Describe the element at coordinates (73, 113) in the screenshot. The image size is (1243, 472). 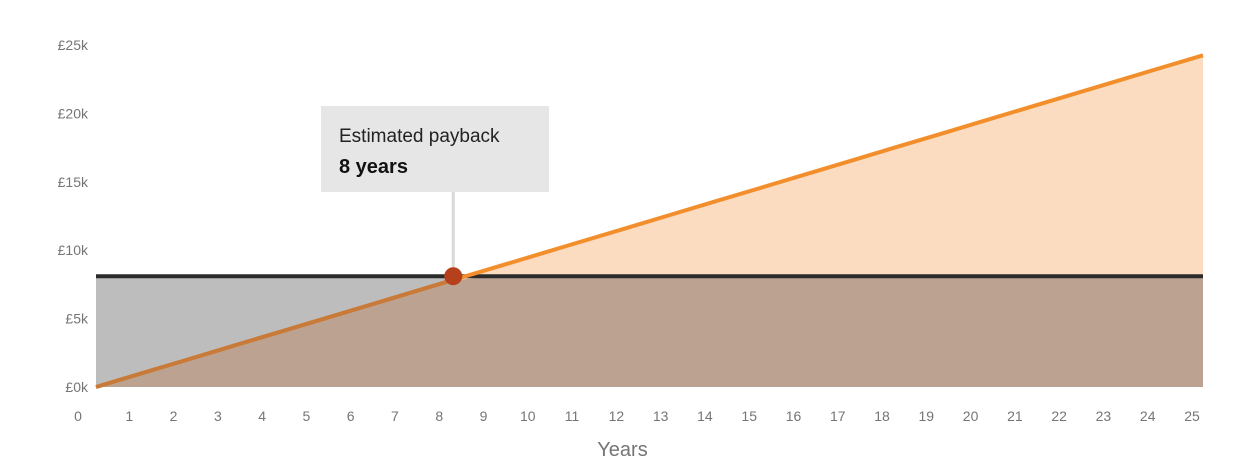
I see `y-tick-label: £20k` at that location.